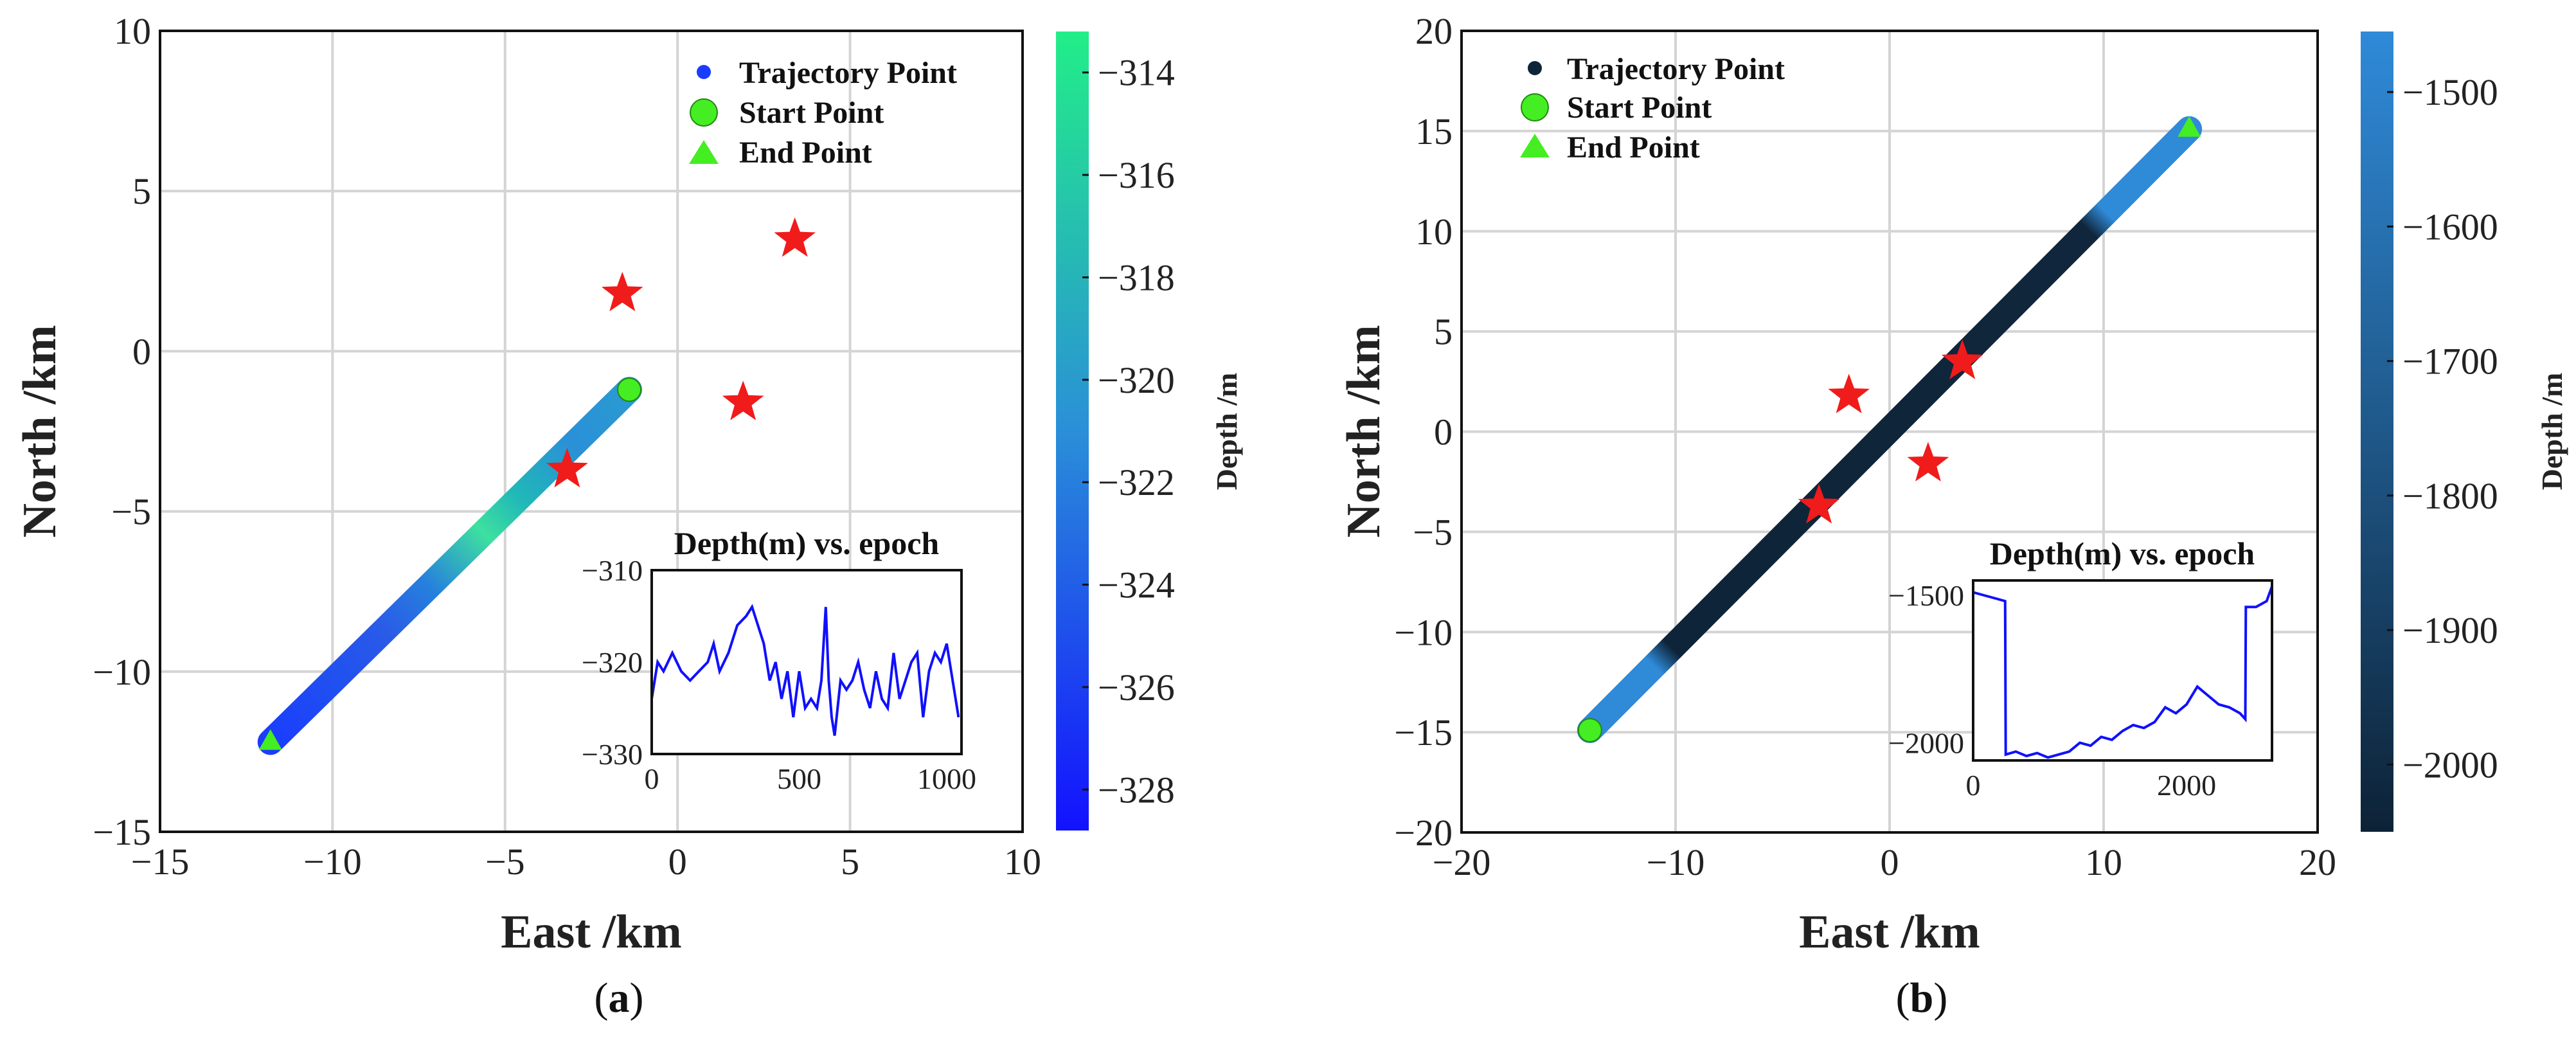 The width and height of the screenshot is (2576, 1042). Describe the element at coordinates (805, 670) in the screenshot. I see `a-inset-depth-line` at that location.